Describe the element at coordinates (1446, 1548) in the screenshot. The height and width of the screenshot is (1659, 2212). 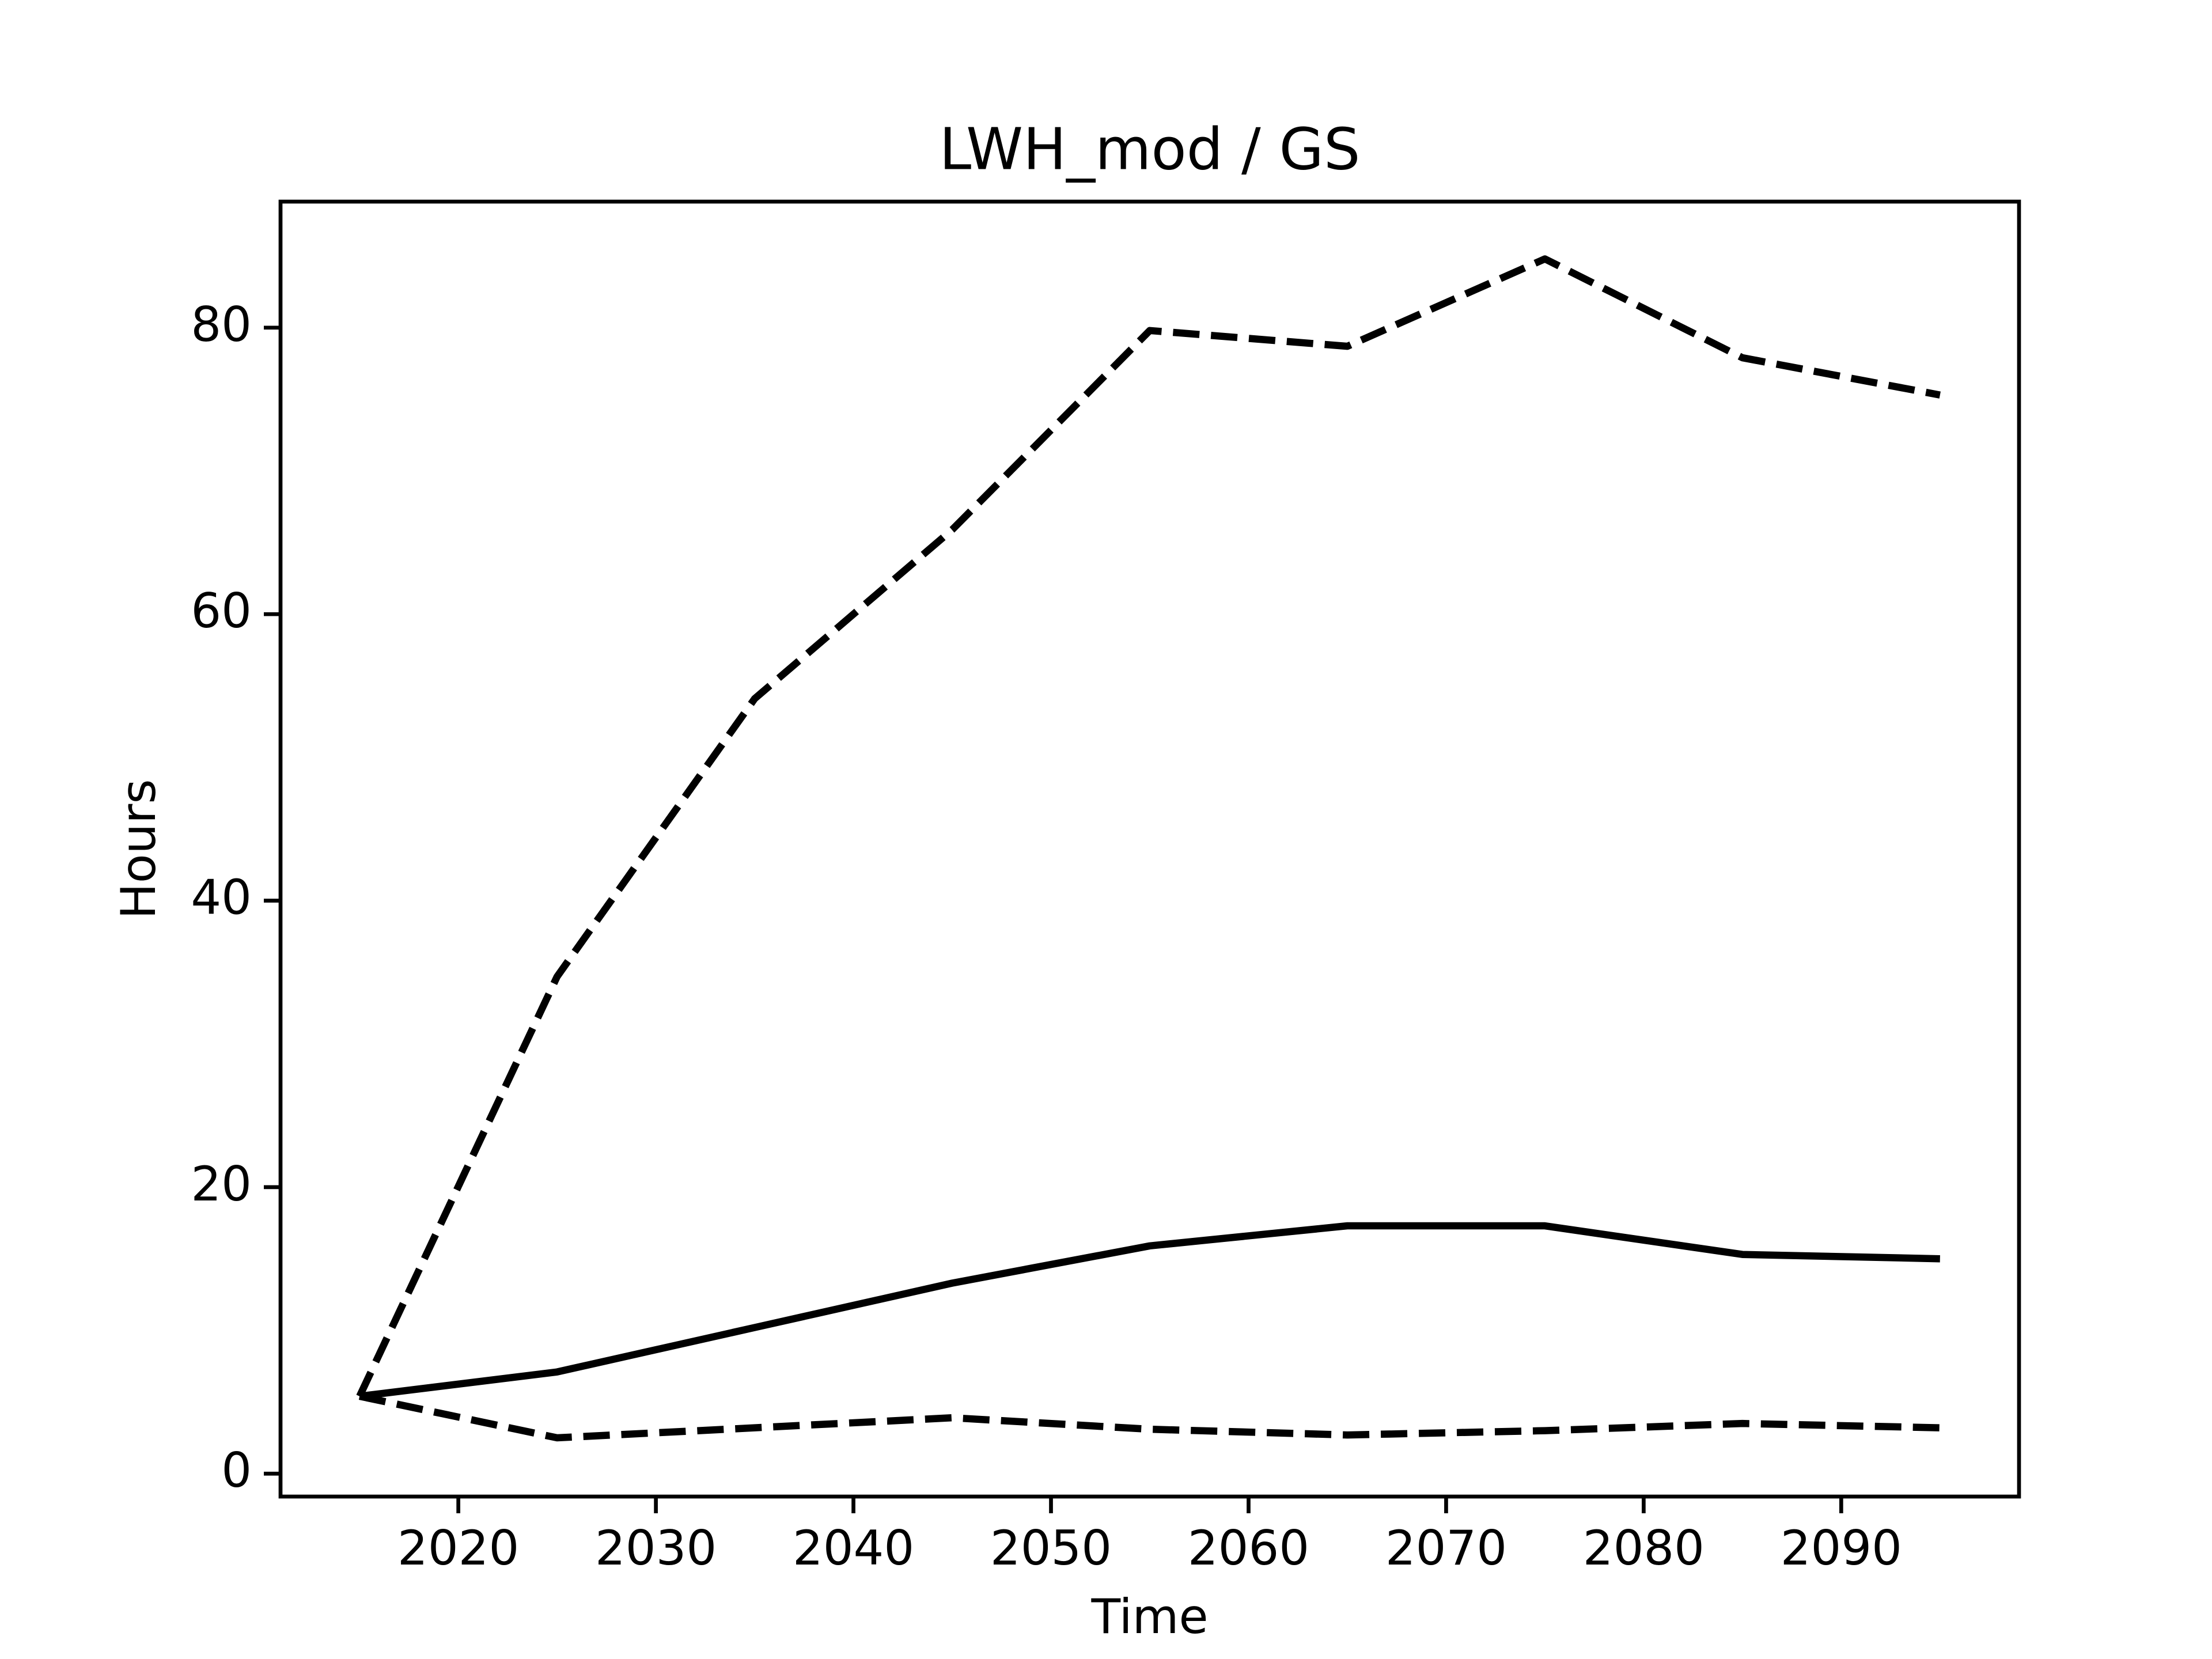
I see `x-tick-label: 2070` at that location.